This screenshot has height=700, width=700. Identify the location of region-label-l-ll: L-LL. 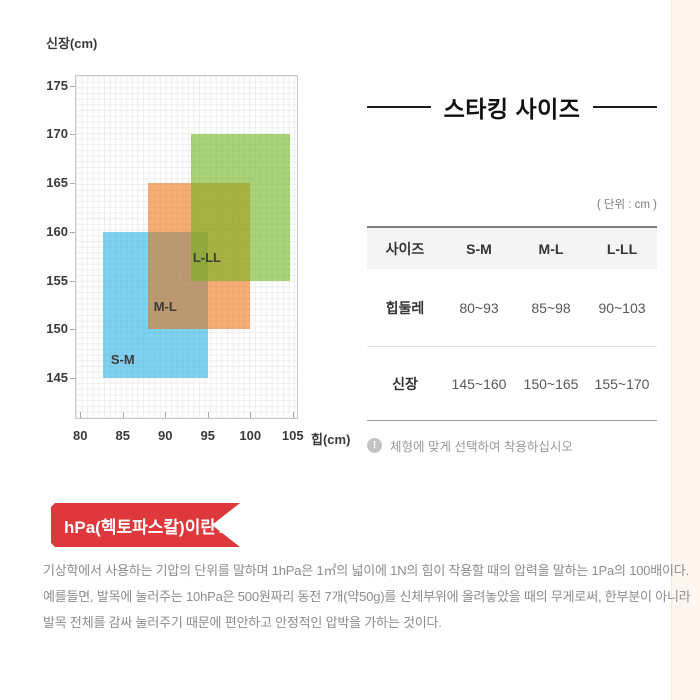
(206, 258).